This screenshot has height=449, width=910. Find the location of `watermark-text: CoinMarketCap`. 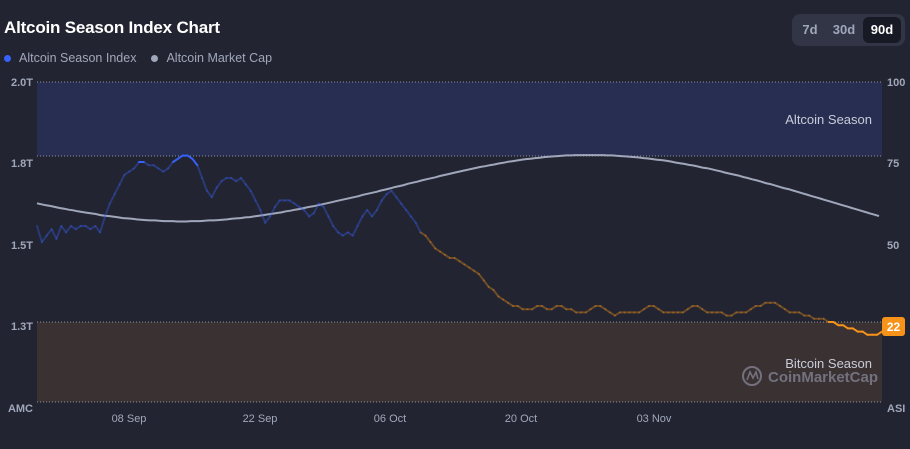

watermark-text: CoinMarketCap is located at coordinates (823, 377).